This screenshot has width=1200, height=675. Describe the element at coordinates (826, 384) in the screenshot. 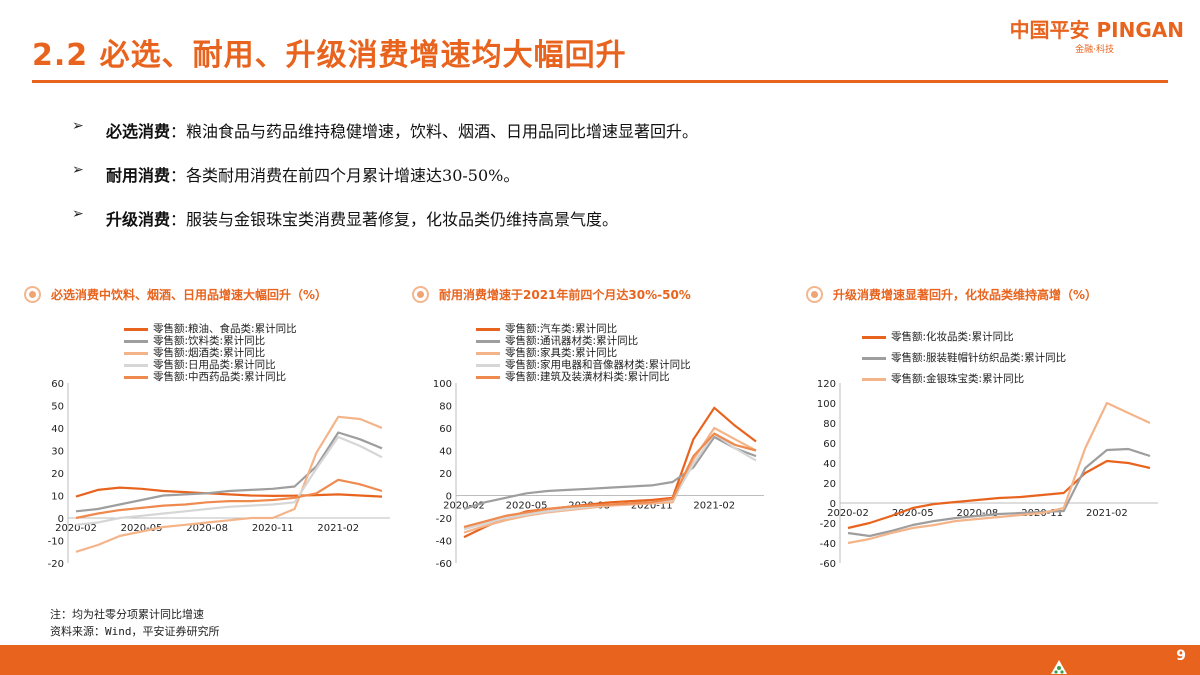

I see `y-tick-label: 120` at that location.